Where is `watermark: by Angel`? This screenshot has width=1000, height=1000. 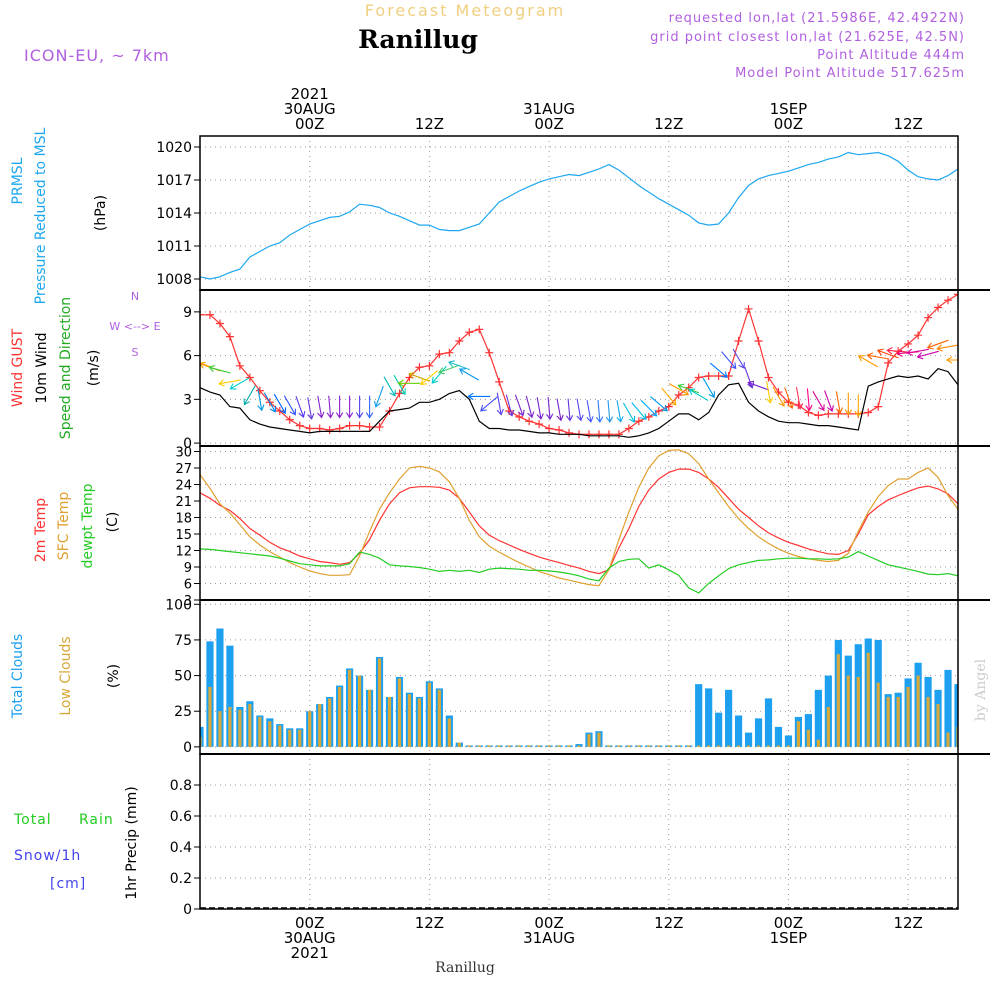
watermark: by Angel is located at coordinates (981, 689).